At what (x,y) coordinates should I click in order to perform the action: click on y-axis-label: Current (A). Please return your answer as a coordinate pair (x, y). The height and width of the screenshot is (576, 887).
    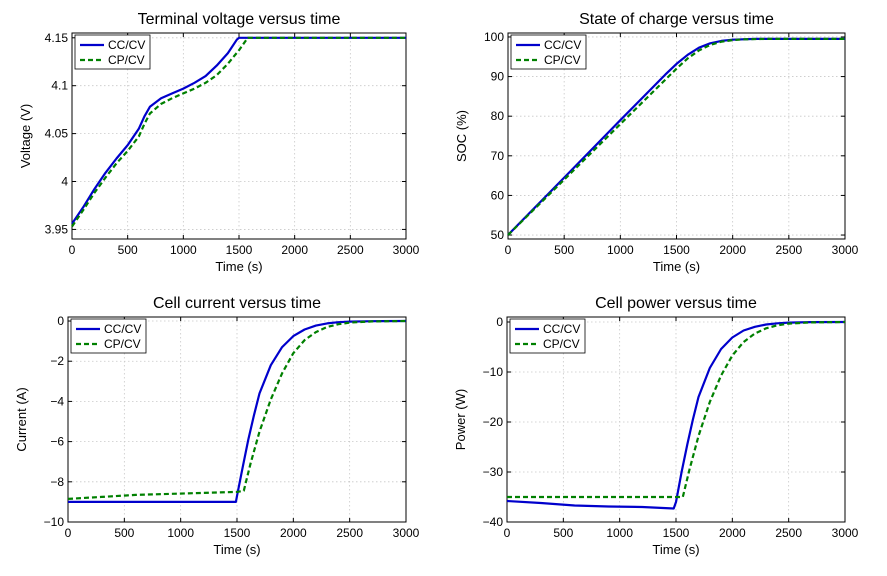
    Looking at the image, I should click on (21, 419).